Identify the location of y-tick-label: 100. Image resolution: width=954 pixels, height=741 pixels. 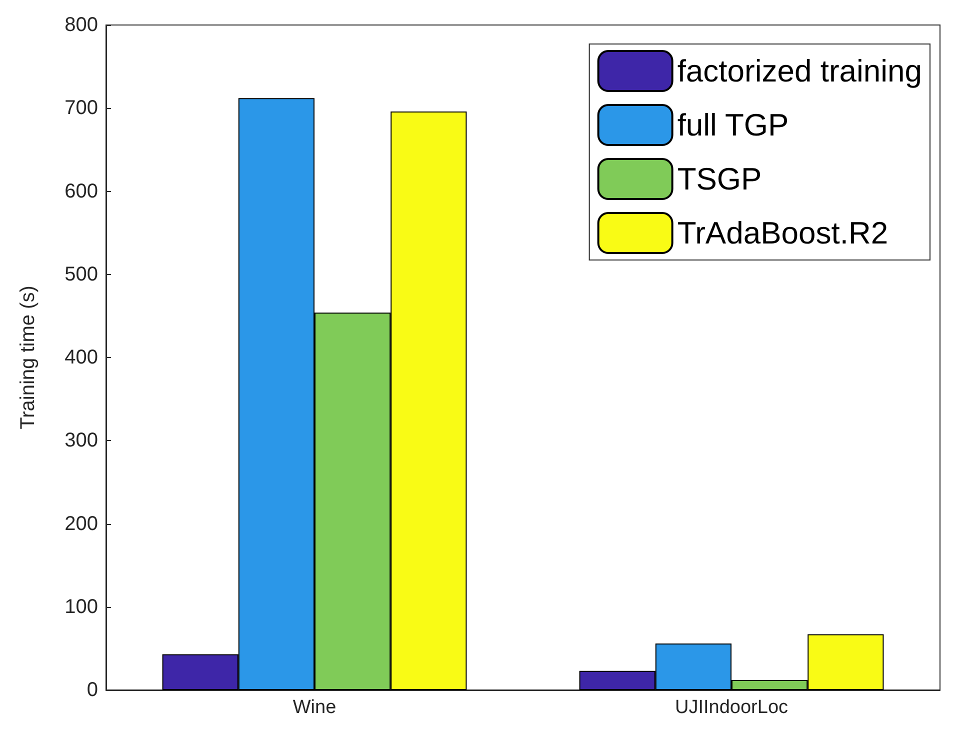
(81, 607).